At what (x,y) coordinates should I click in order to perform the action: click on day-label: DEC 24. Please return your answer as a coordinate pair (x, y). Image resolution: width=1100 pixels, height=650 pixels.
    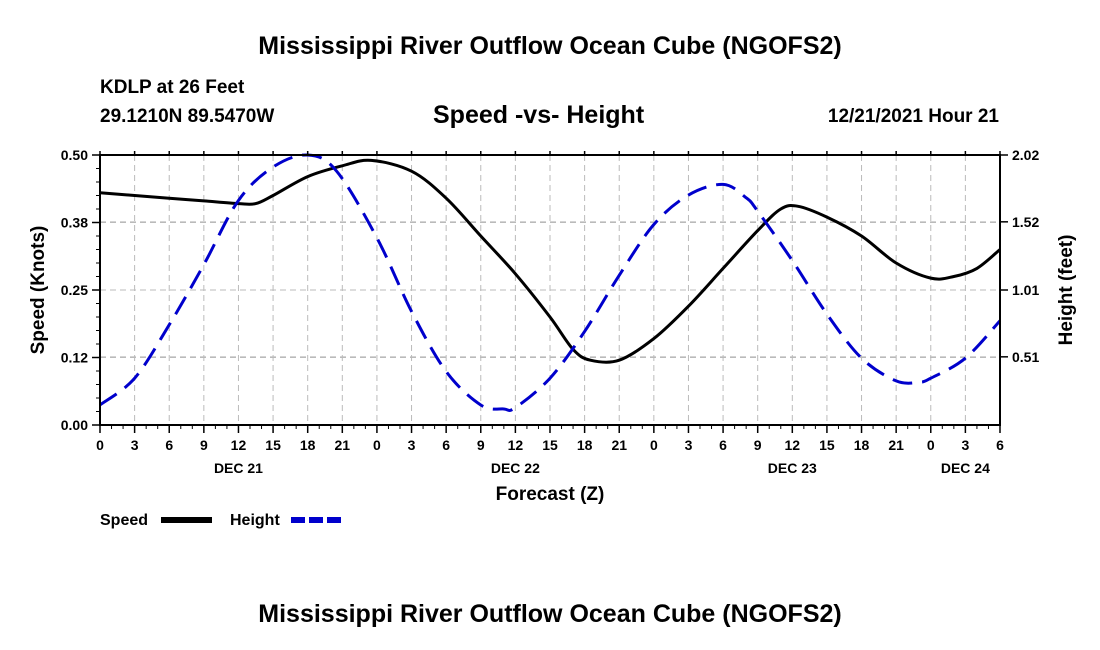
    Looking at the image, I should click on (965, 468).